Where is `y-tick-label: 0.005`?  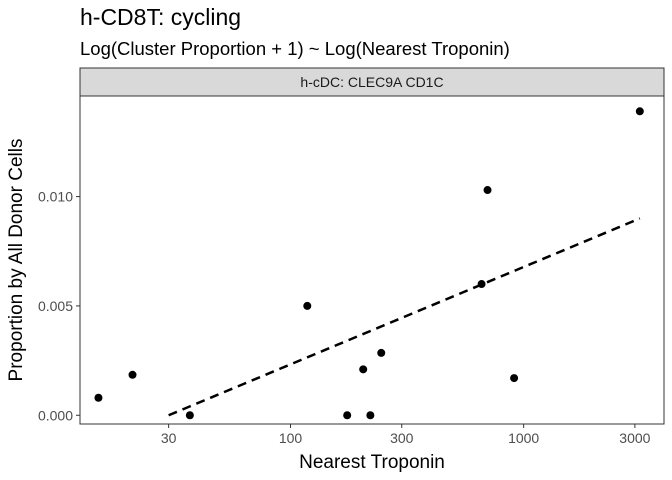
y-tick-label: 0.005 is located at coordinates (55, 306).